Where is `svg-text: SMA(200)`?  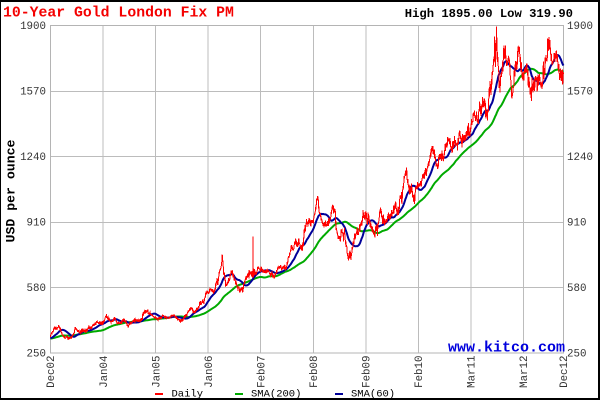 svg-text: SMA(200) is located at coordinates (276, 394).